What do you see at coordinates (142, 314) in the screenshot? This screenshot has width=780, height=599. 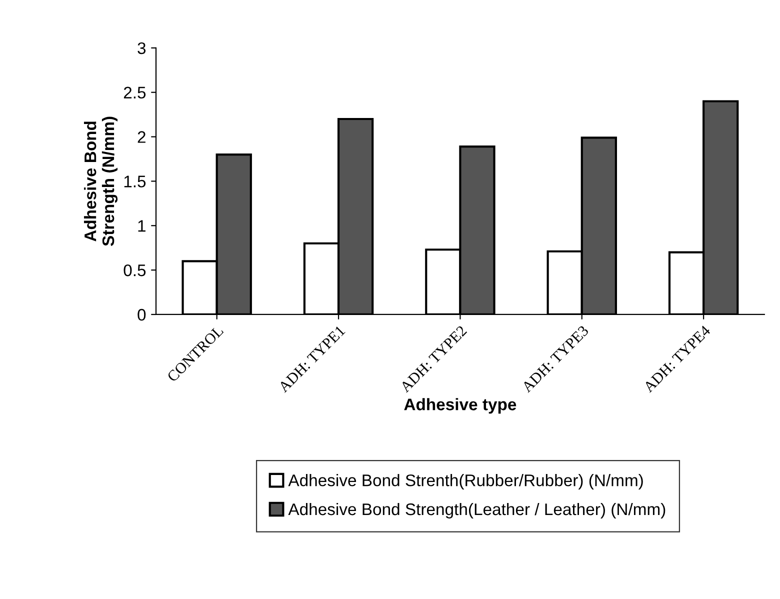 I see `y-tick-label: 0` at bounding box center [142, 314].